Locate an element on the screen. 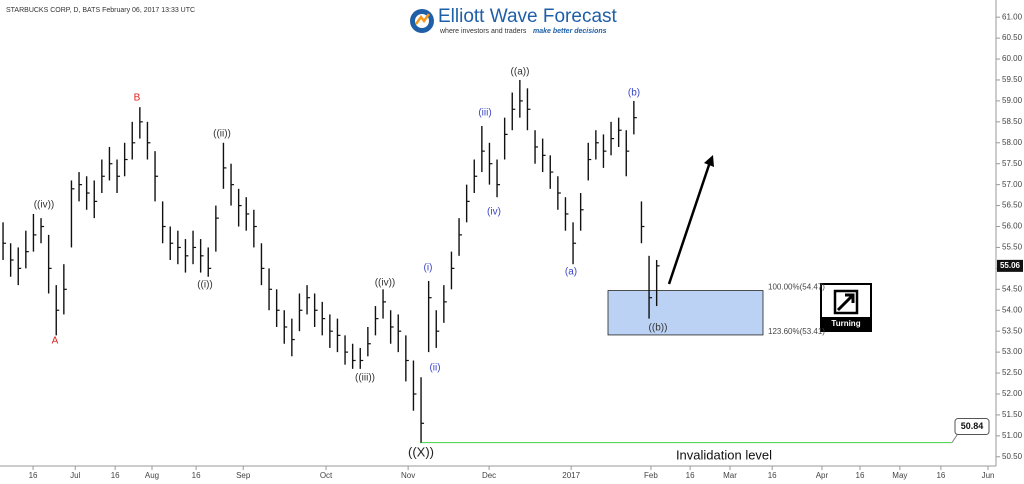  x-tick-label: Jun is located at coordinates (988, 475).